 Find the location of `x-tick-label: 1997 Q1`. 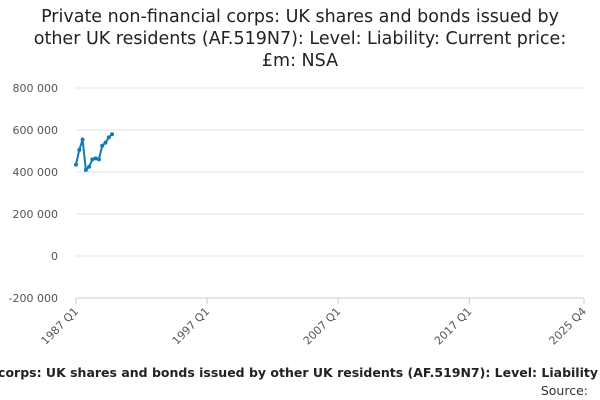

x-tick-label: 1997 Q1 is located at coordinates (191, 326).